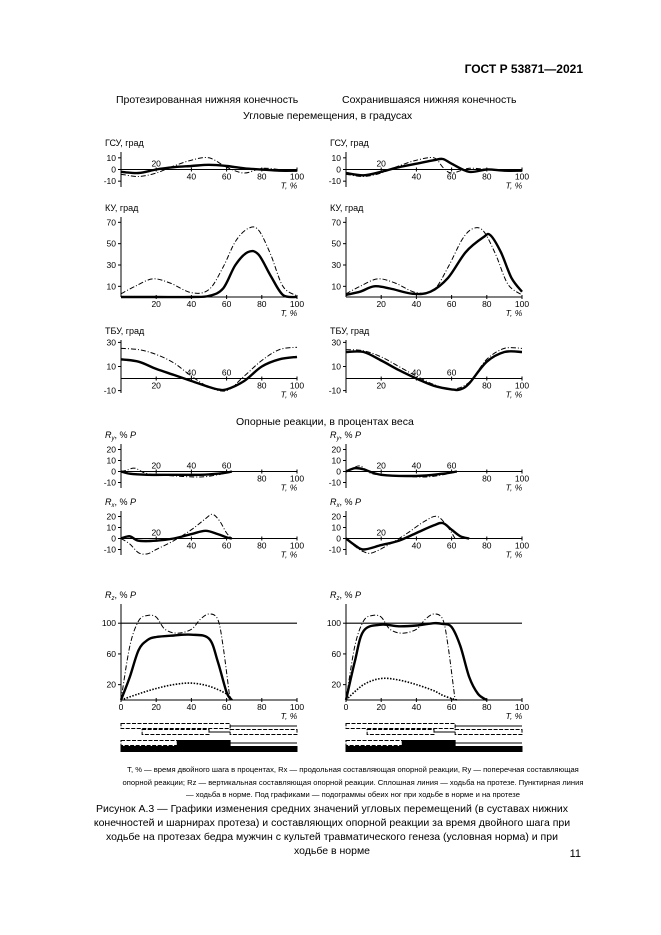 This screenshot has height=935, width=661. I want to click on y-tick-label: 50, so click(337, 244).